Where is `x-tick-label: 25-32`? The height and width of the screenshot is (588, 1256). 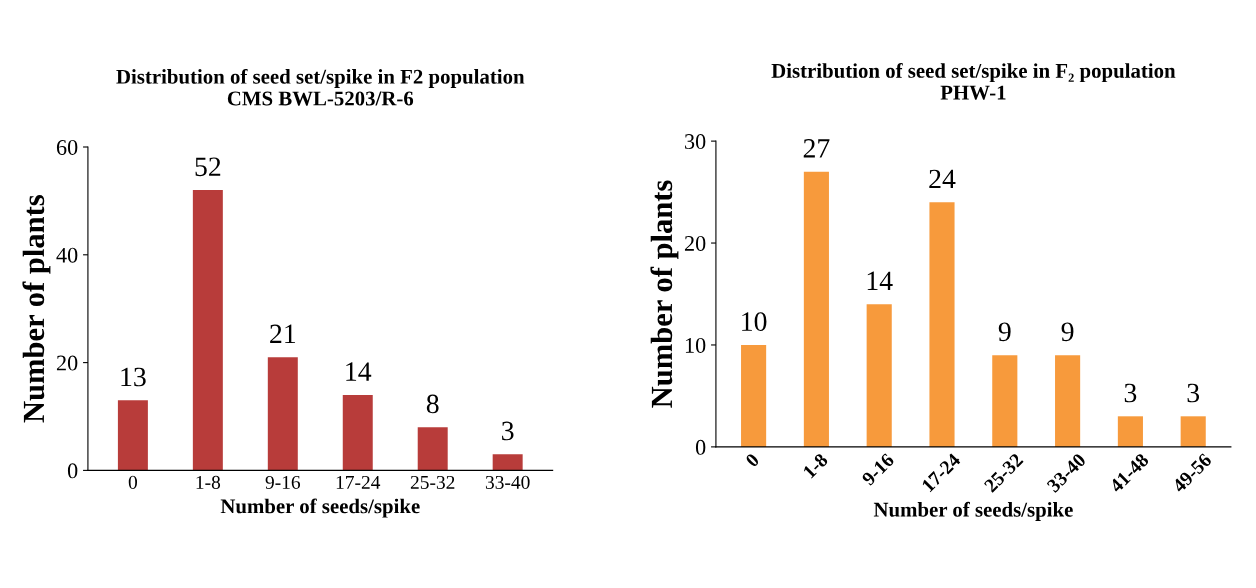
x-tick-label: 25-32 is located at coordinates (432, 482).